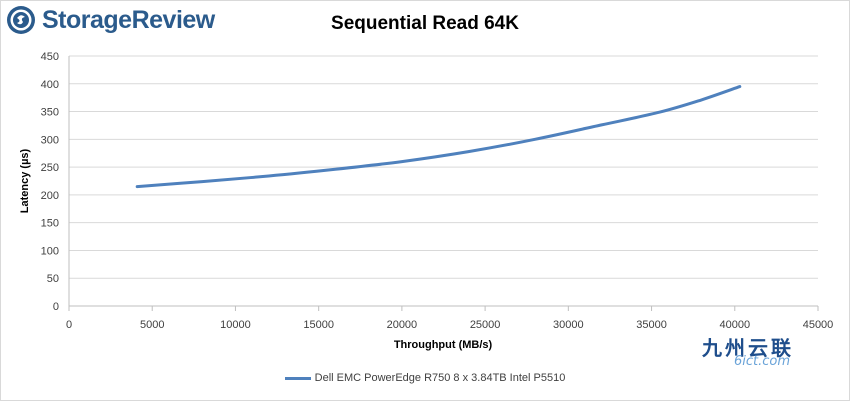 The height and width of the screenshot is (401, 850). I want to click on y-tick-label: 300, so click(50, 140).